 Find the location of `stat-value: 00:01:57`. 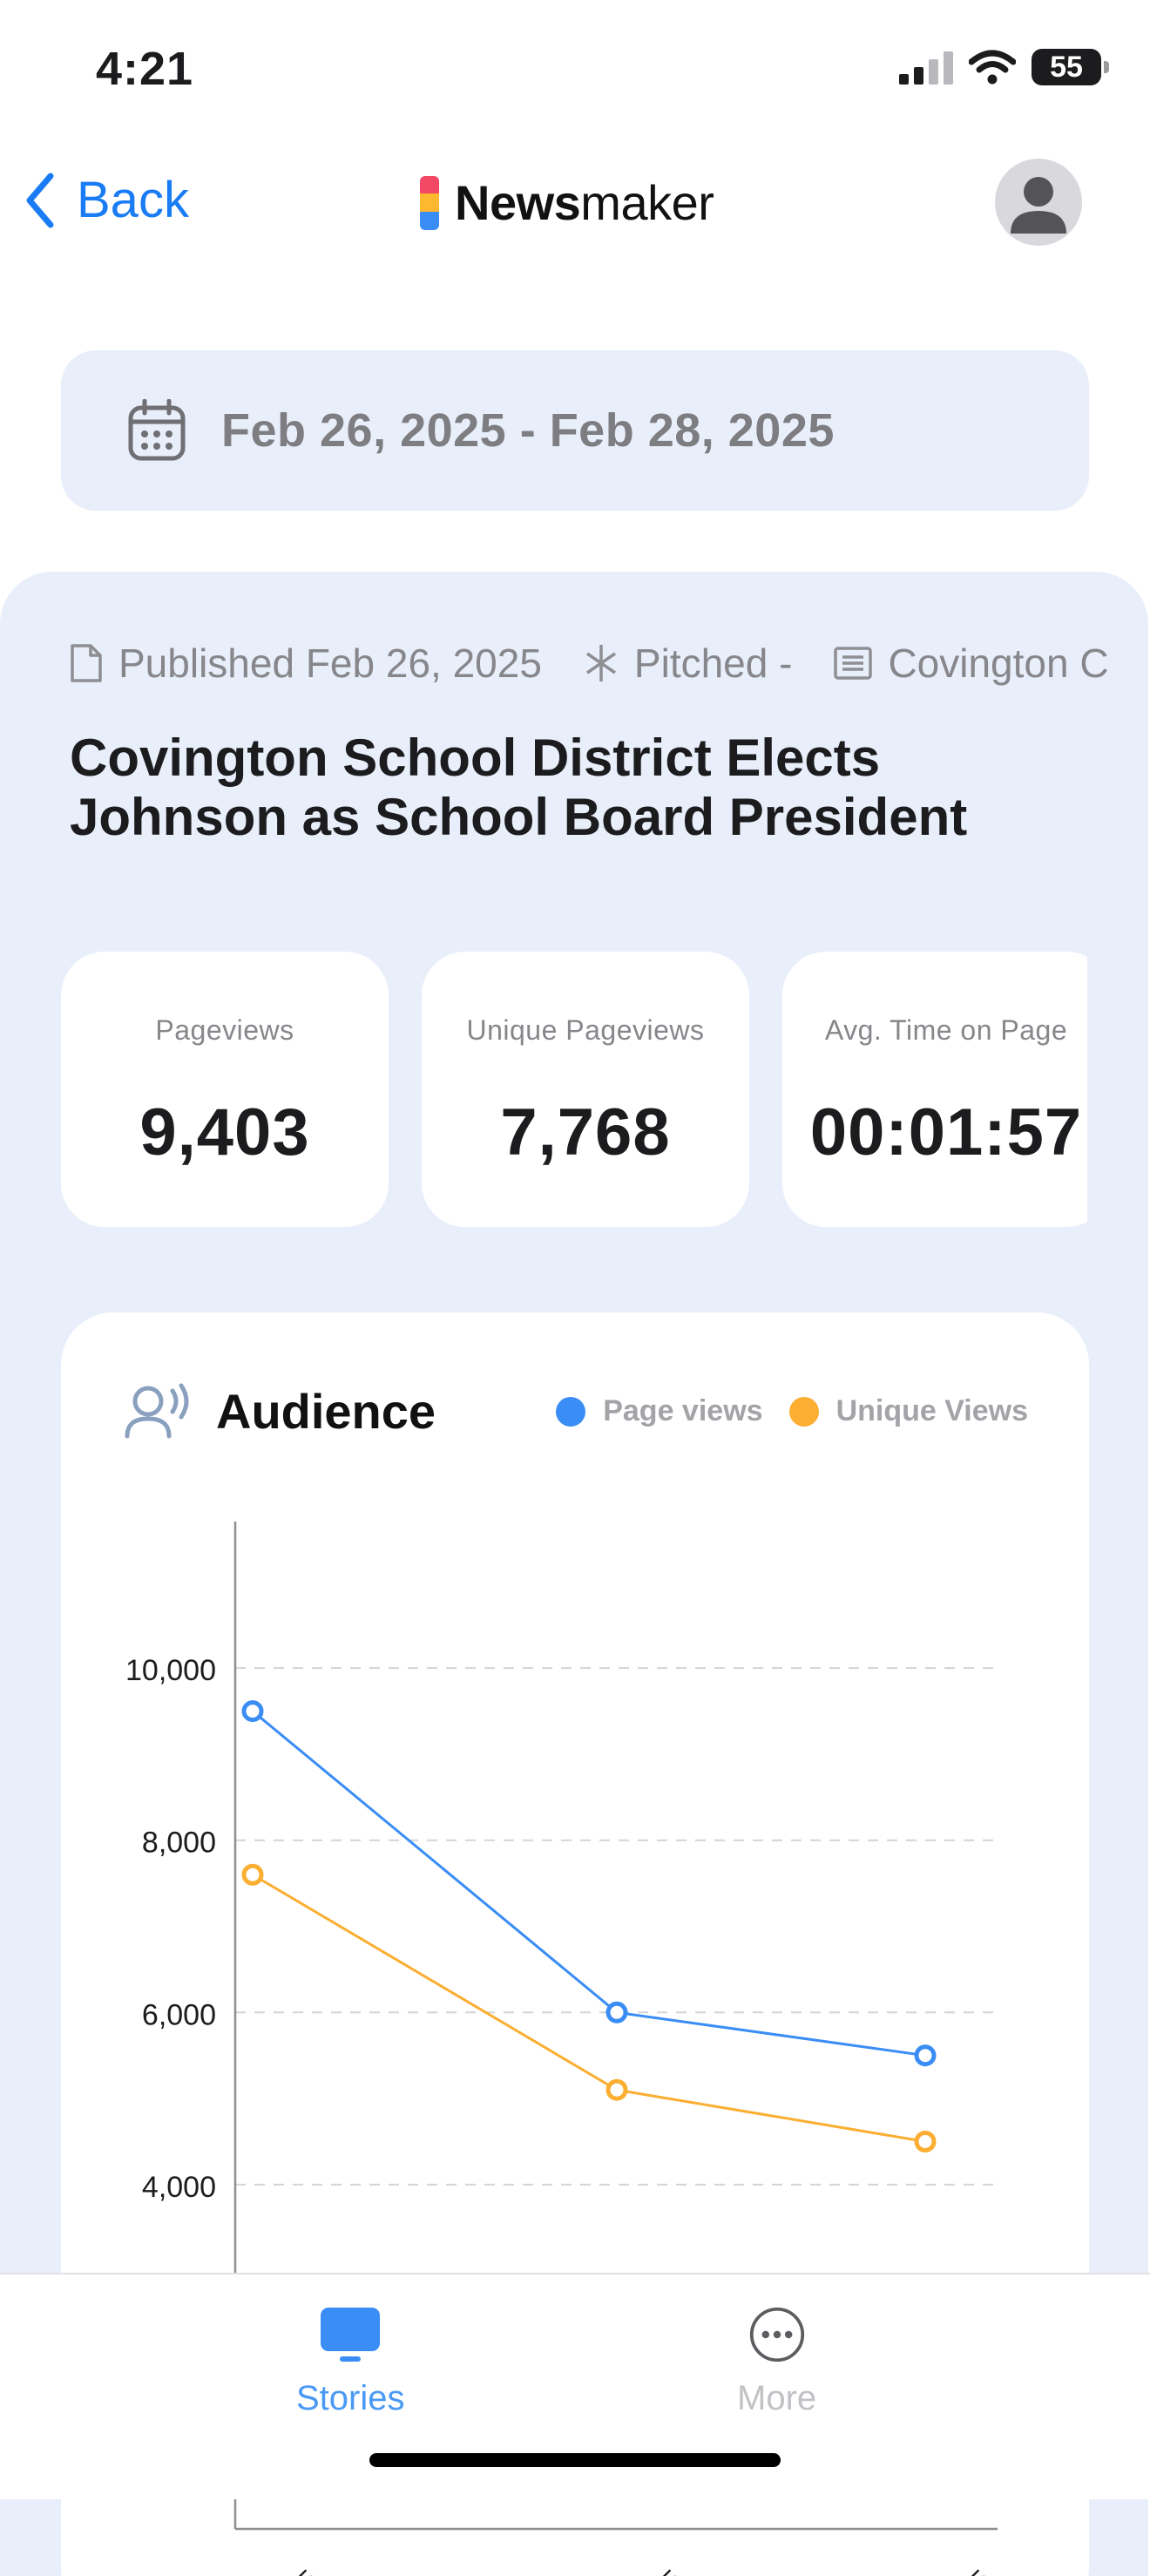

stat-value: 00:01:57 is located at coordinates (946, 1132).